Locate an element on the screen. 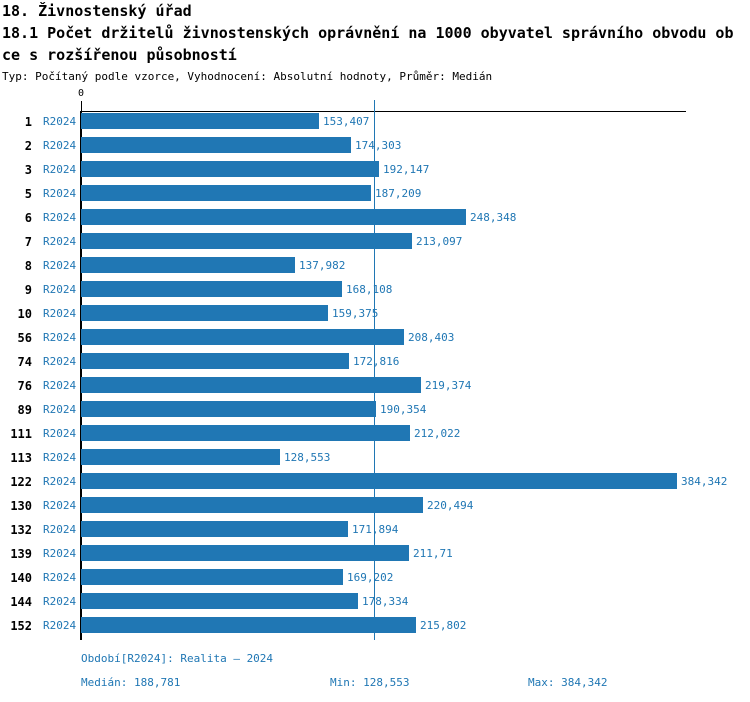  bar-value-label: 208,403 is located at coordinates (431, 337).